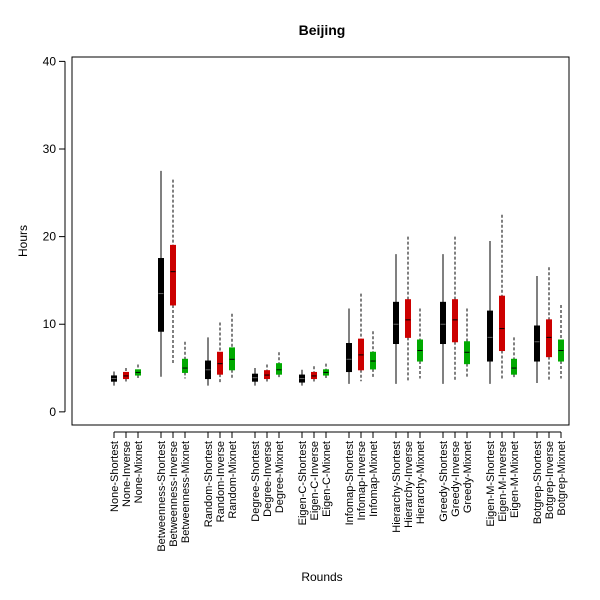 The height and width of the screenshot is (600, 600). I want to click on box-random-shortest, so click(208, 361).